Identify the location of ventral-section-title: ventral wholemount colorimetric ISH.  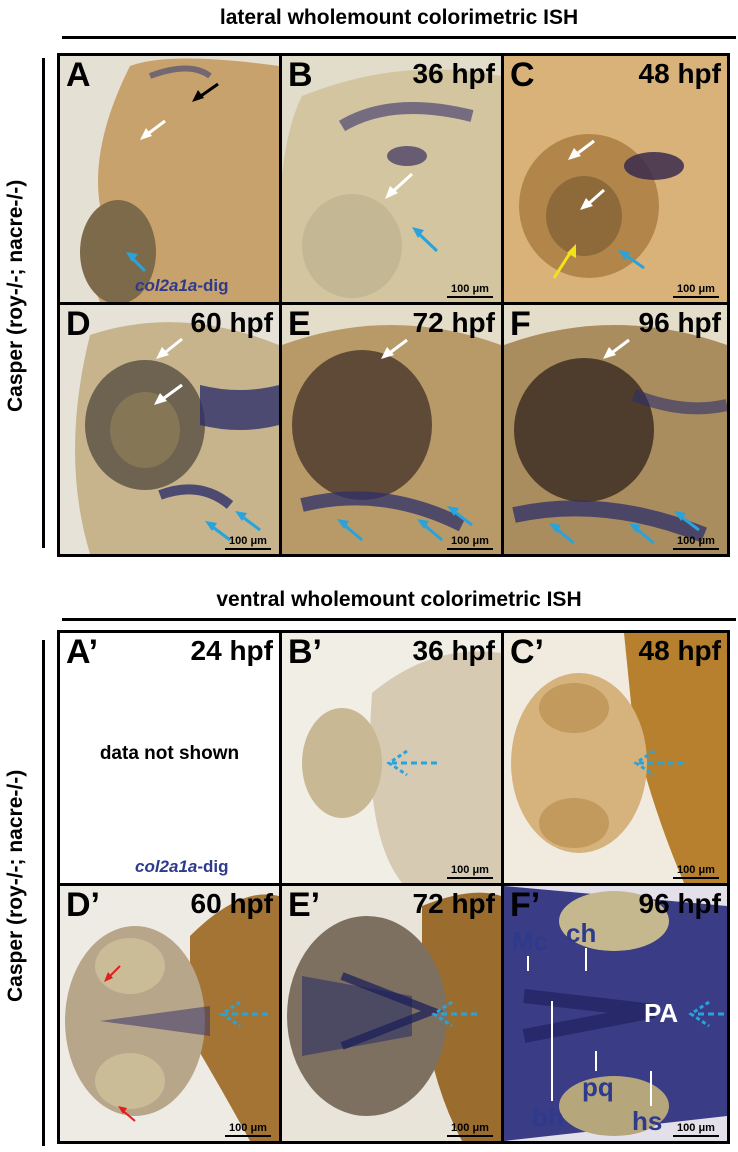
(399, 599).